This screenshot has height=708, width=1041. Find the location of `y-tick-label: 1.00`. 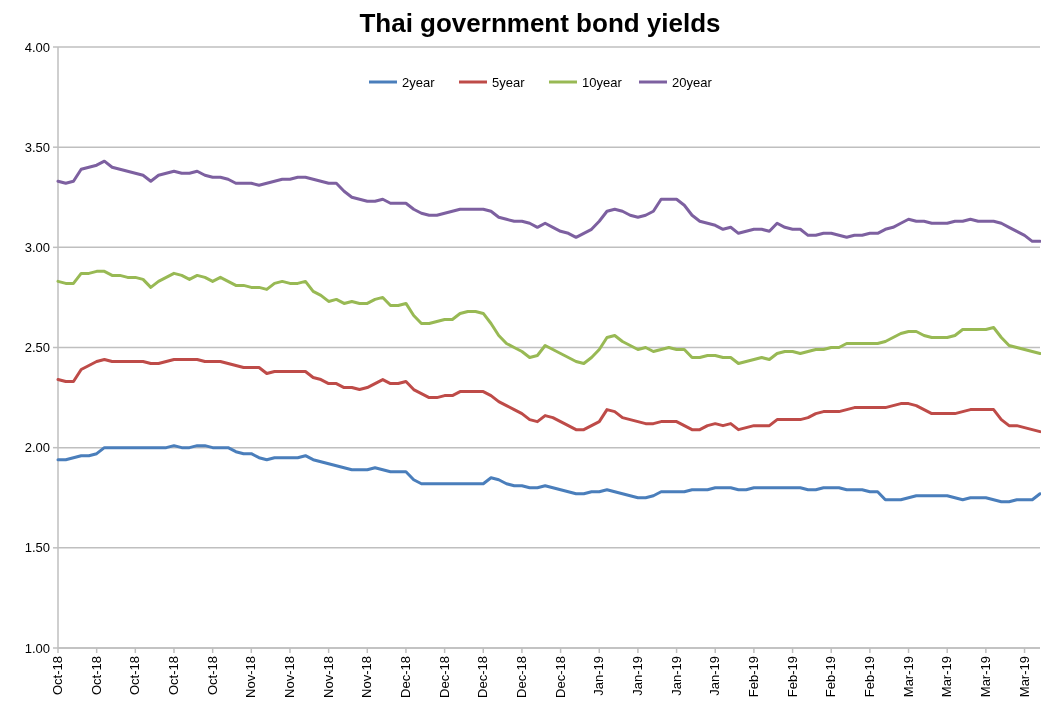

y-tick-label: 1.00 is located at coordinates (37, 648).